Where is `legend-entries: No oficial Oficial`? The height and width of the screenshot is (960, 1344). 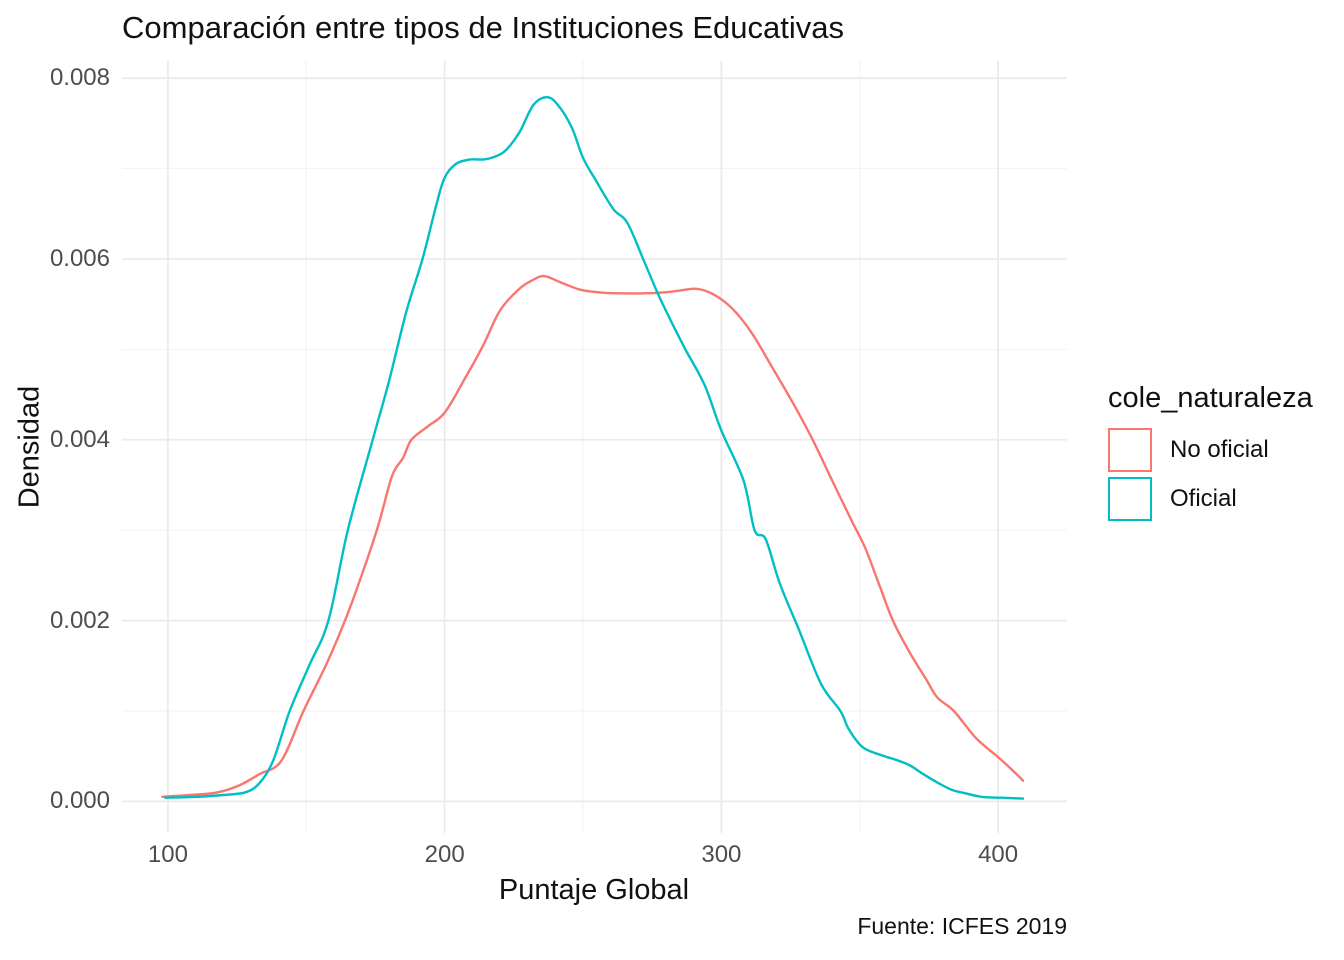
legend-entries: No oficial Oficial is located at coordinates (1210, 474).